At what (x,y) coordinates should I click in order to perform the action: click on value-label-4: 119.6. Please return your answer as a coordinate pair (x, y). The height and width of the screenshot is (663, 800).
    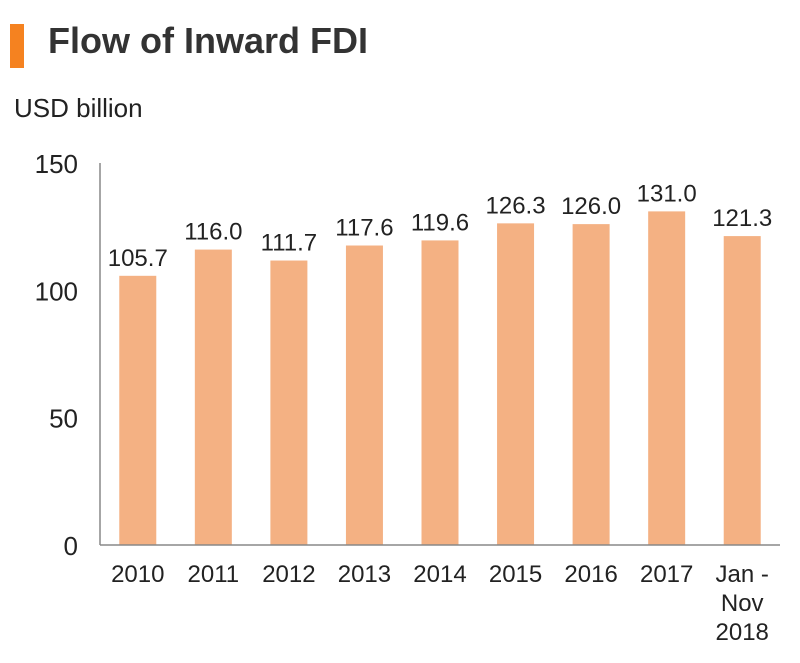
    Looking at the image, I should click on (440, 222).